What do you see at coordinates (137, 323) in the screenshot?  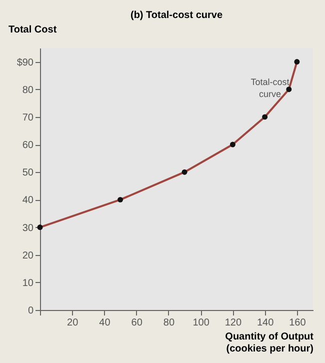 I see `x-tick-label: 60` at bounding box center [137, 323].